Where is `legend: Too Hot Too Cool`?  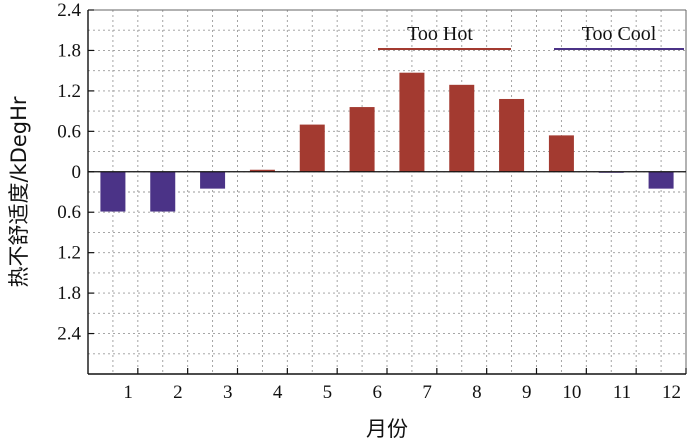
legend: Too Hot Too Cool is located at coordinates (531, 36).